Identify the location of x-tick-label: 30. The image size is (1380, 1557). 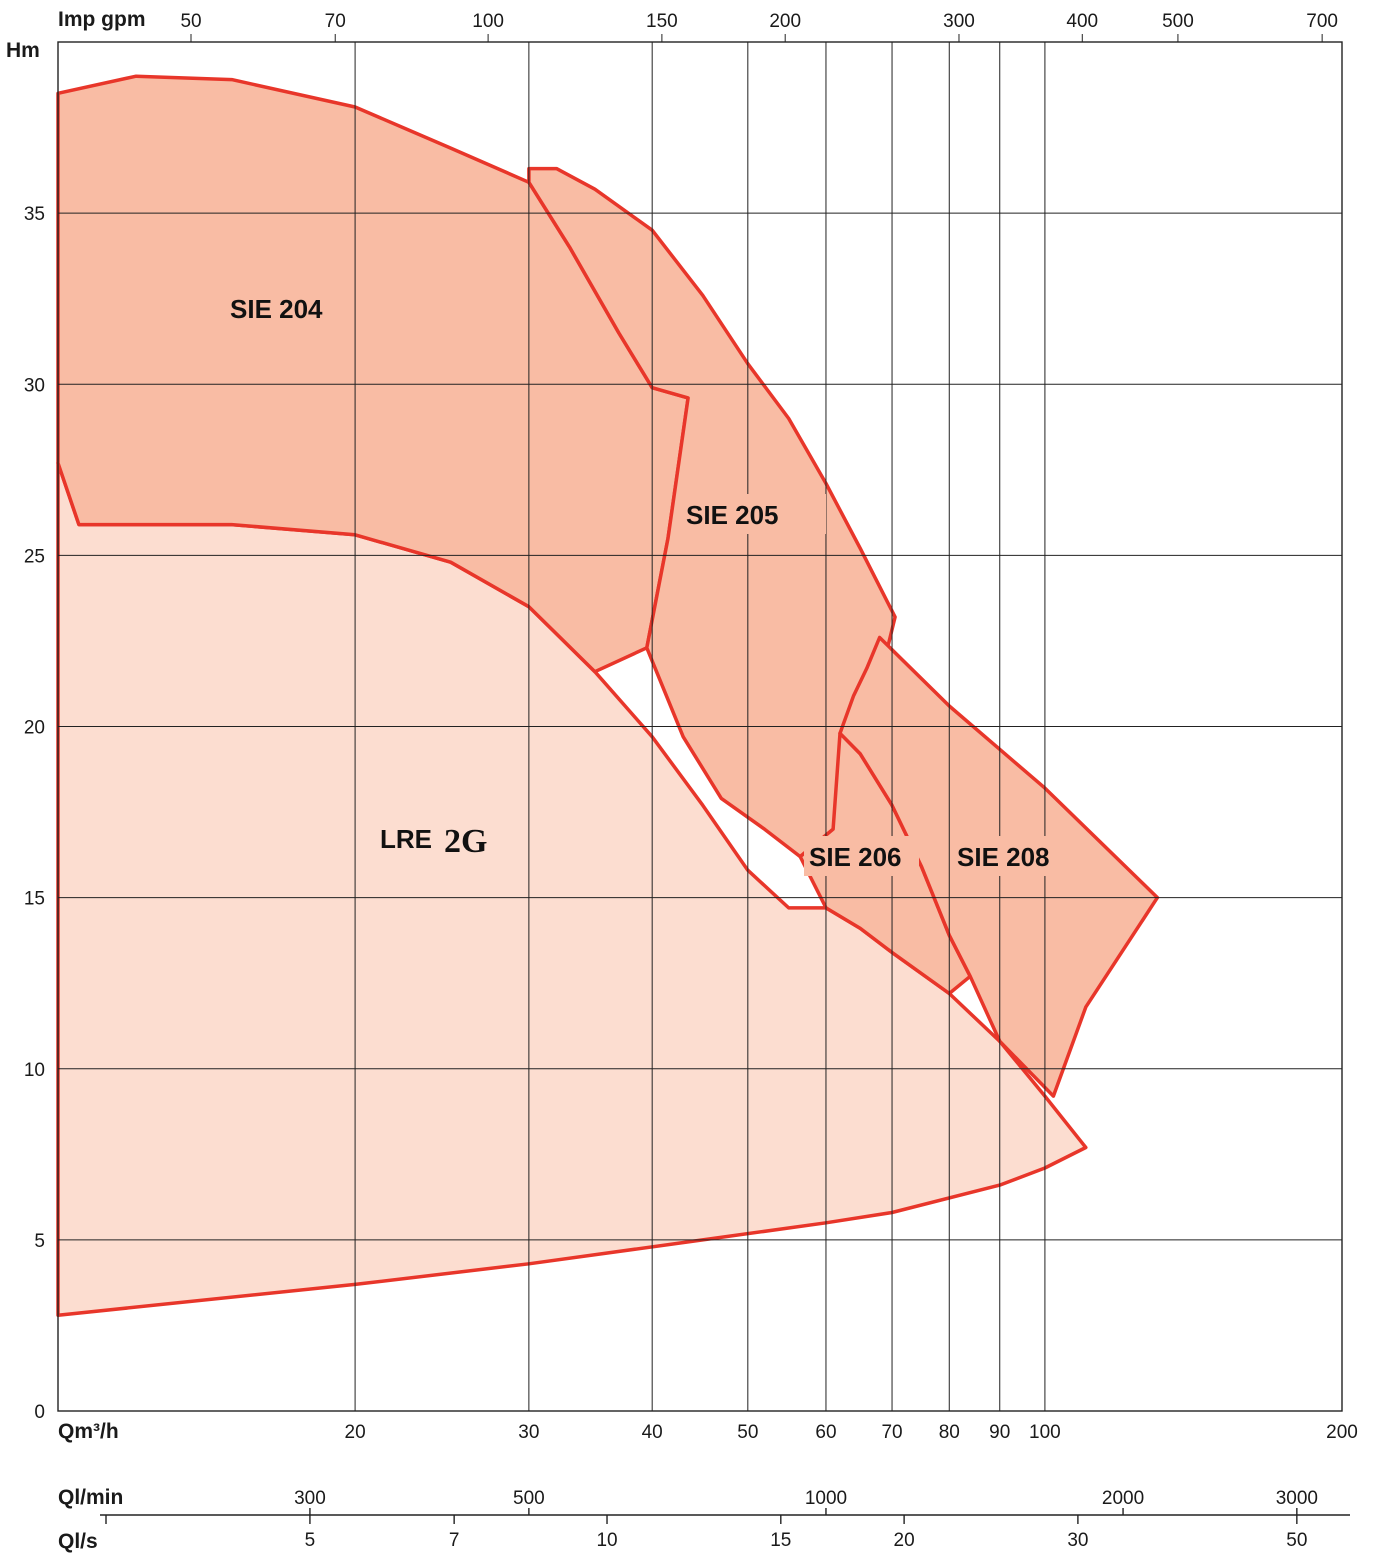
(528, 1432).